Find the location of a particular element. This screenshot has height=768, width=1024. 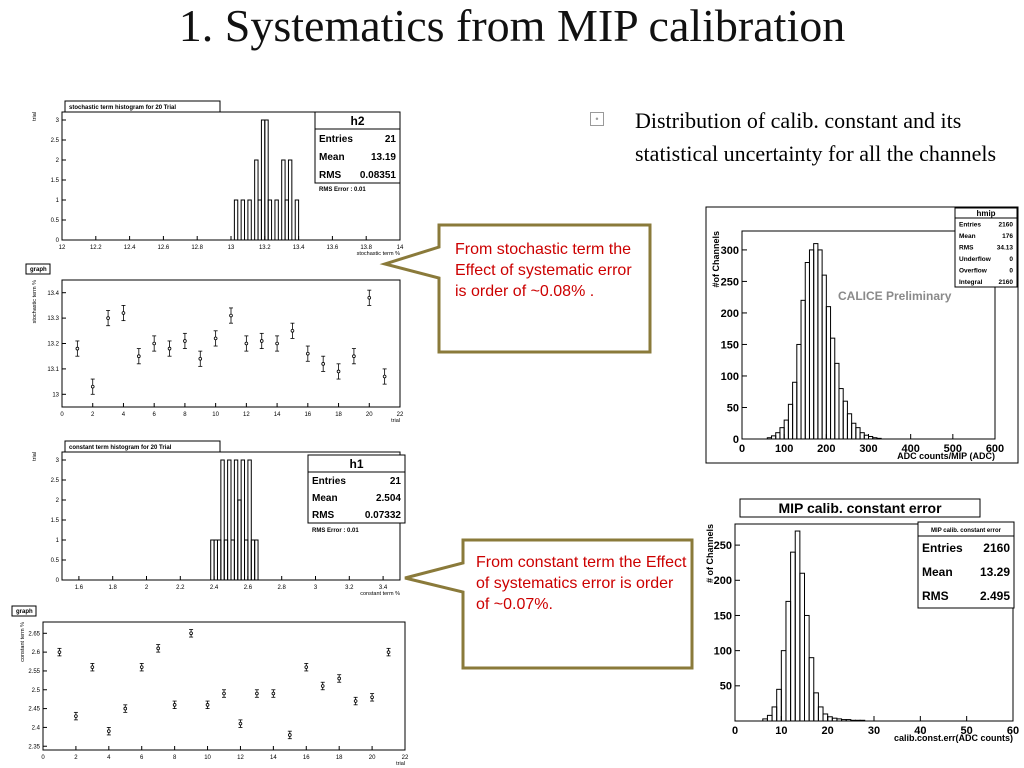

chart-title-box is located at coordinates (38, 269).